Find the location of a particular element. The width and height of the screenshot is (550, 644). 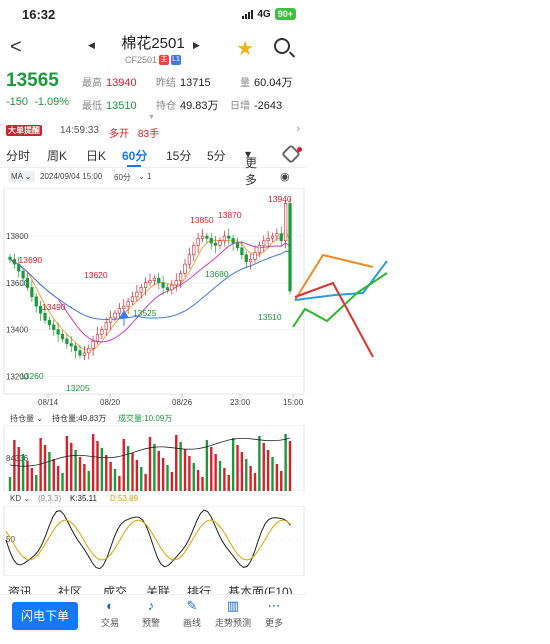

high-value: 13940 is located at coordinates (121, 83).